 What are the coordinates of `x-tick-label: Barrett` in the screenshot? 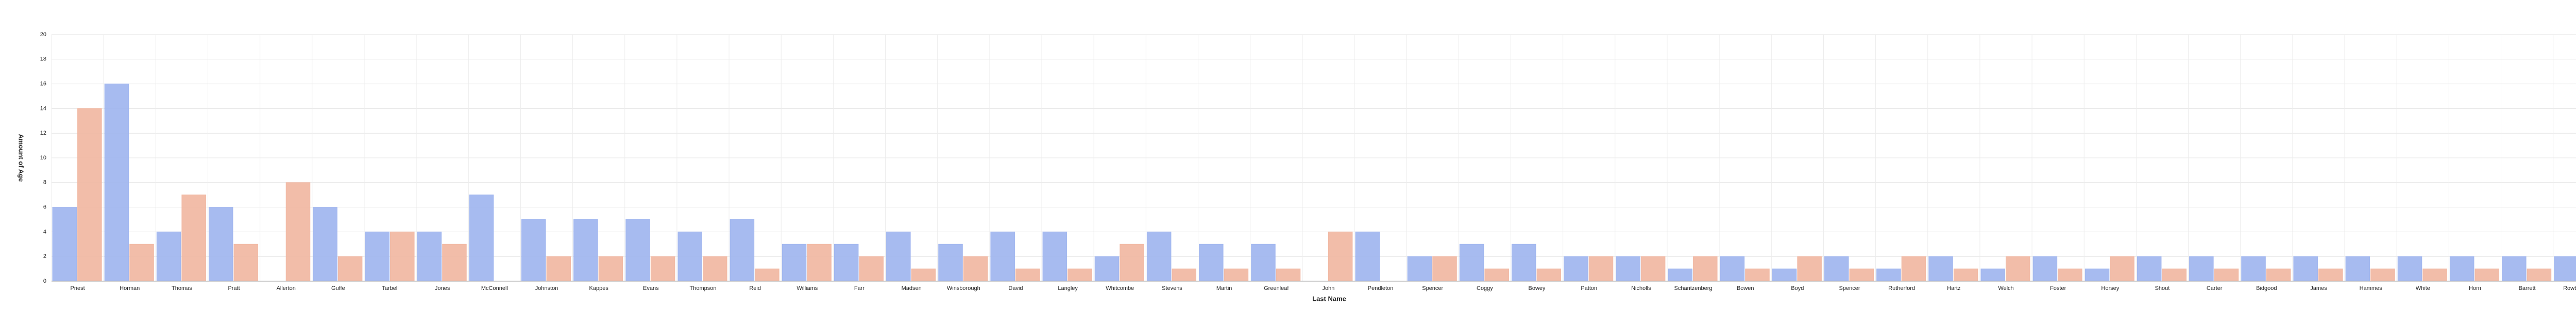 It's located at (2527, 288).